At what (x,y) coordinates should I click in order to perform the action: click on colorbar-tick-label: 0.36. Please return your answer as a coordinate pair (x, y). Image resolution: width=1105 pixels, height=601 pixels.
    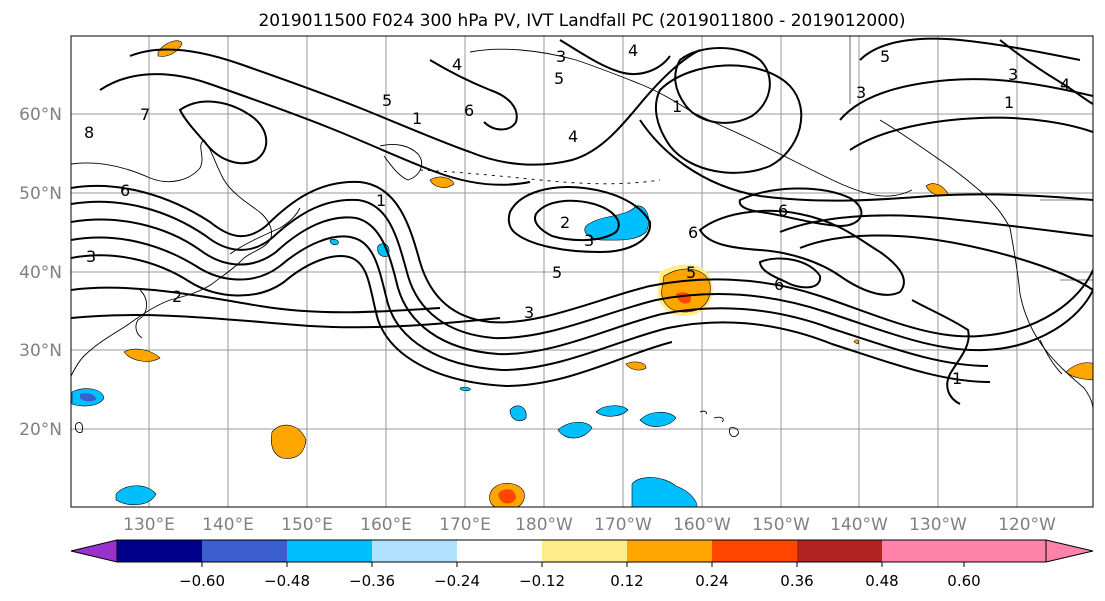
    Looking at the image, I should click on (796, 581).